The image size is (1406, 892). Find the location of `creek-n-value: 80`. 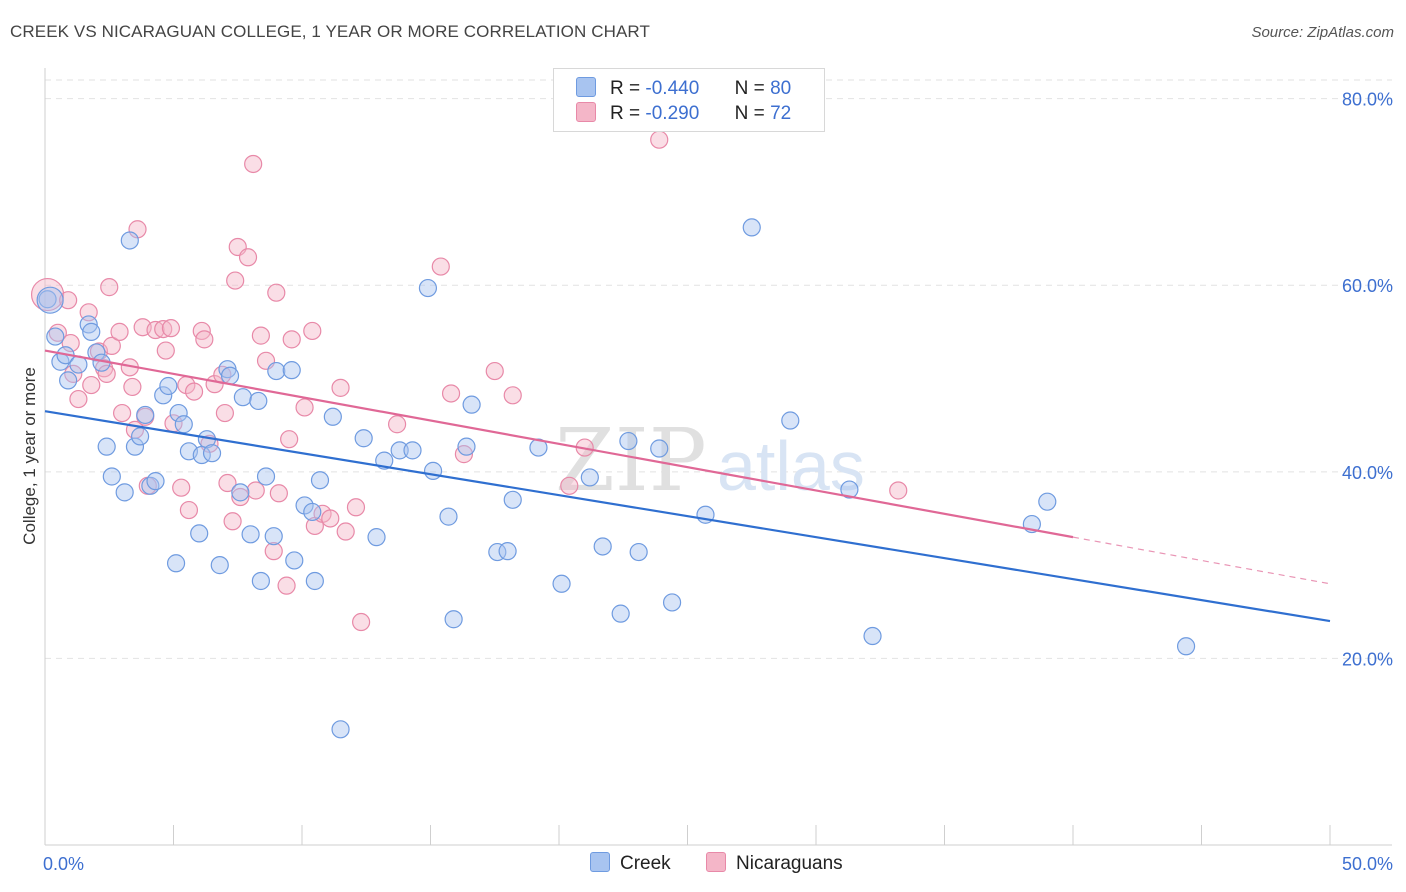

creek-n-value: 80 is located at coordinates (781, 88).